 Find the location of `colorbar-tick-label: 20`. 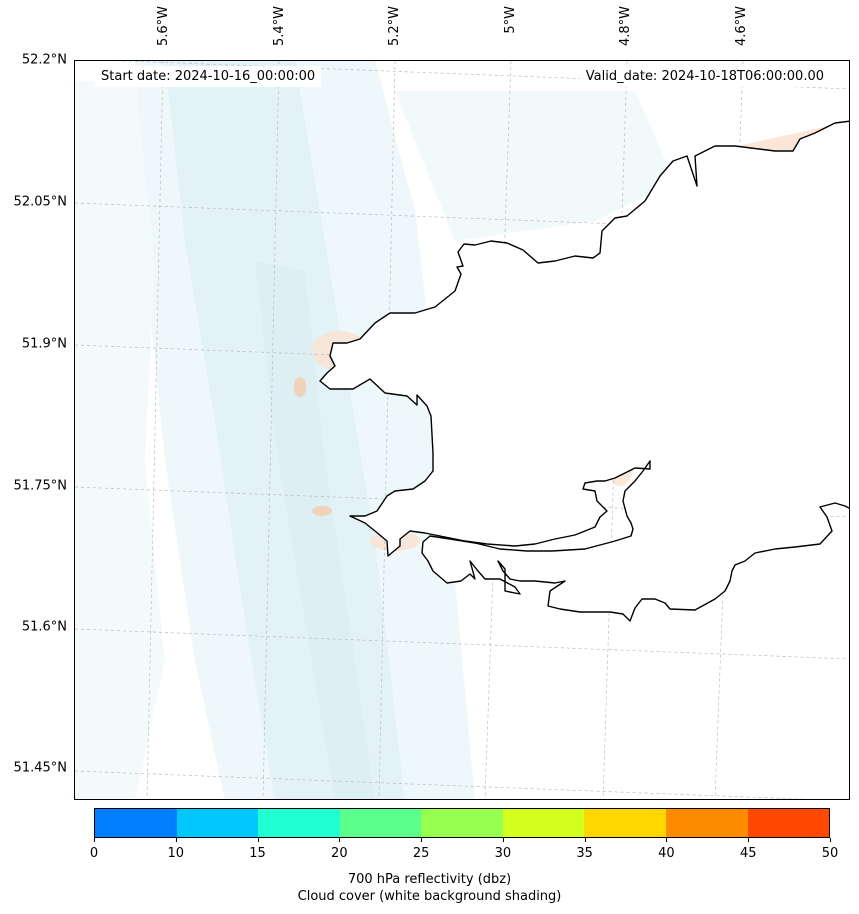

colorbar-tick-label: 20 is located at coordinates (339, 853).